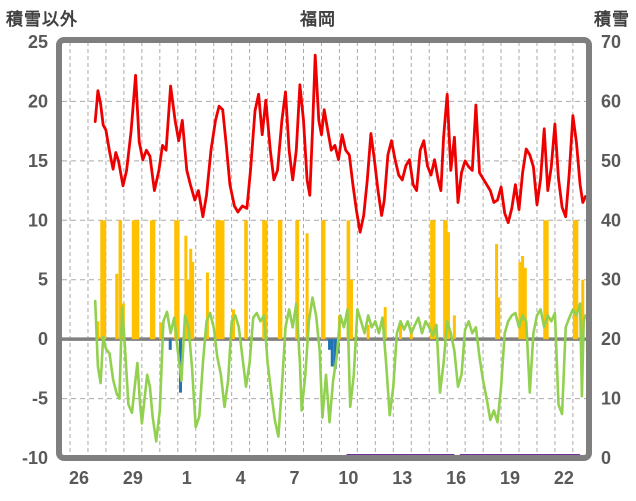 Image resolution: width=636 pixels, height=501 pixels. What do you see at coordinates (43, 280) in the screenshot?
I see `left-axis-tick-label: 5` at bounding box center [43, 280].